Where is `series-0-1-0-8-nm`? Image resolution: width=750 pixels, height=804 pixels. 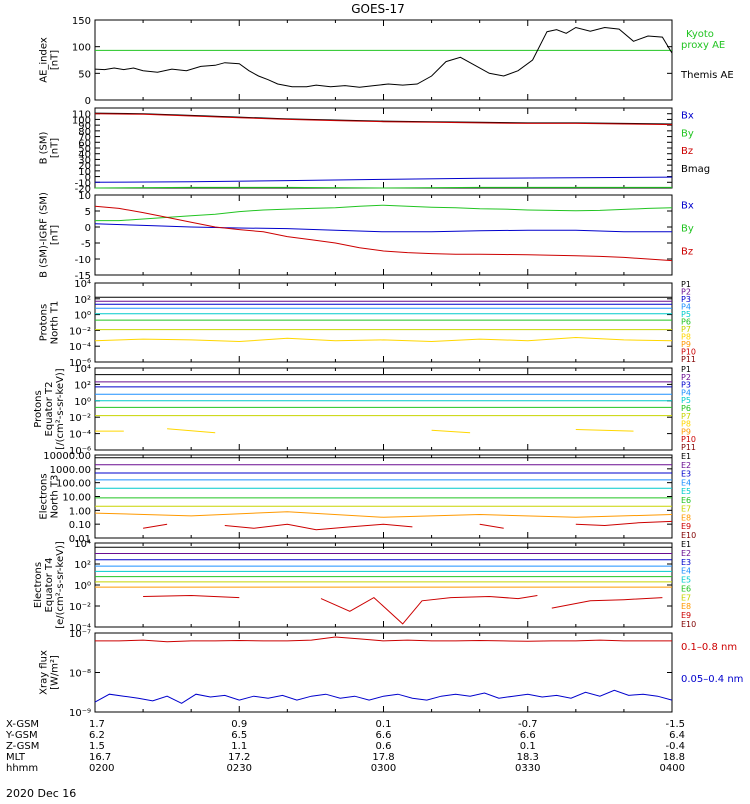
series-0-1-0-8-nm is located at coordinates (383, 639).